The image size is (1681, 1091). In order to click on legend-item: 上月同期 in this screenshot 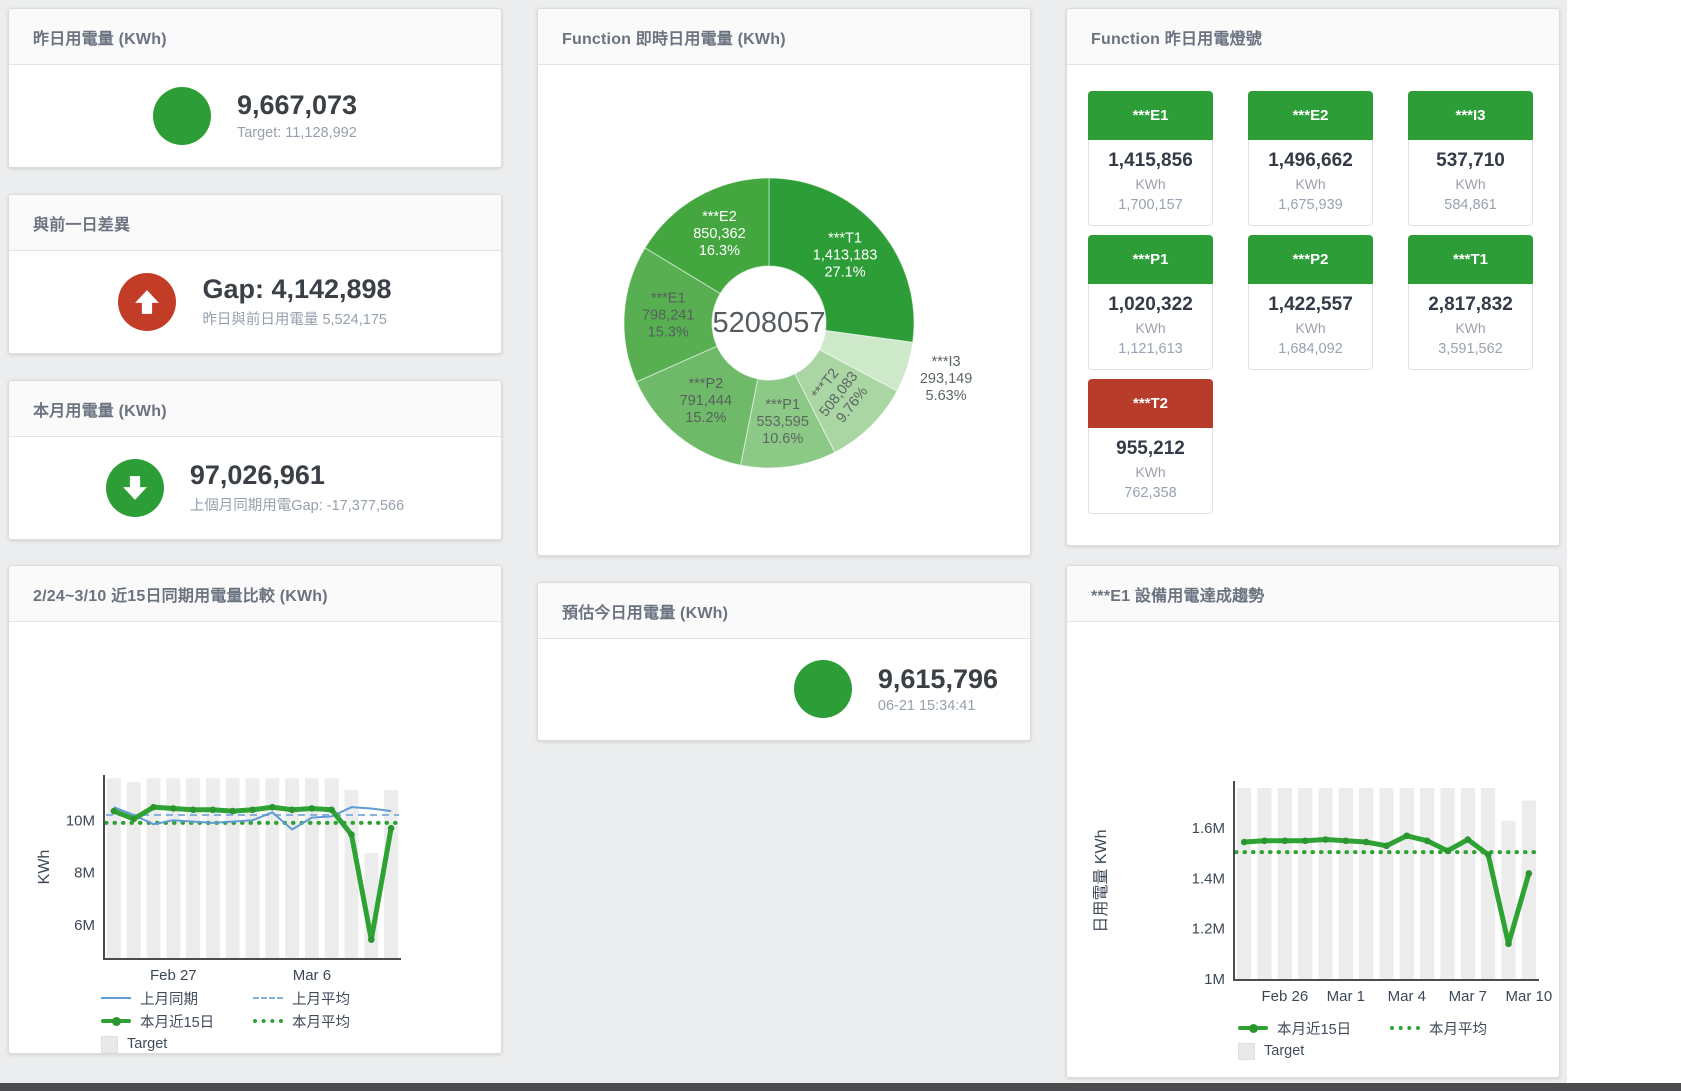, I will do `click(177, 998)`.